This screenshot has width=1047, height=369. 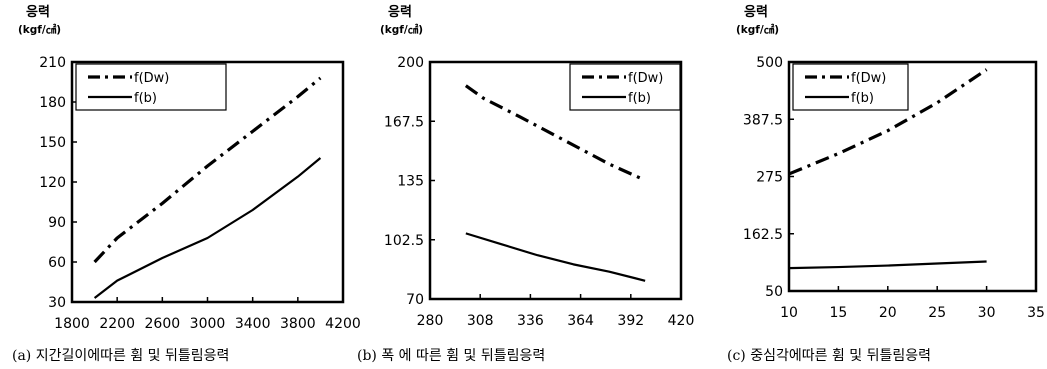 What do you see at coordinates (52, 143) in the screenshot?
I see `y-tick-label: 150` at bounding box center [52, 143].